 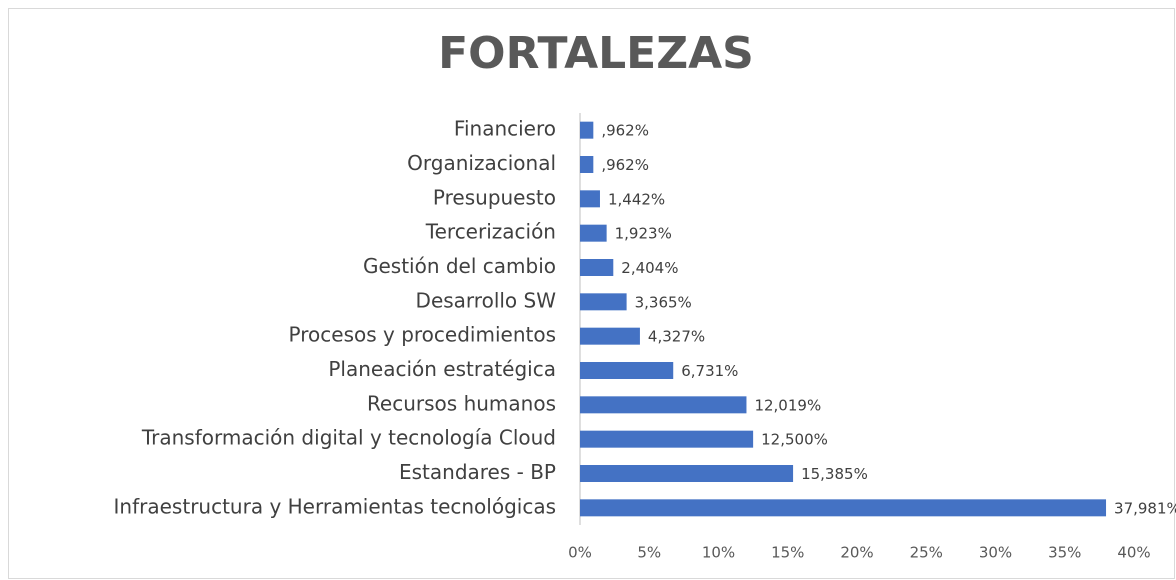 What do you see at coordinates (636, 199) in the screenshot?
I see `data-label: 1,442%` at bounding box center [636, 199].